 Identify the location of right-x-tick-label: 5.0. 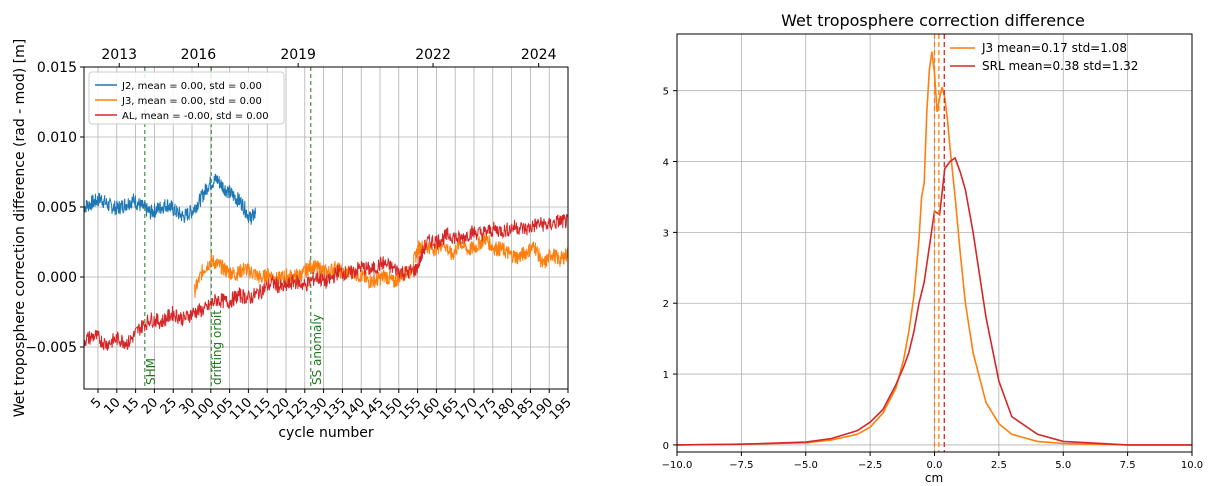
(1063, 465).